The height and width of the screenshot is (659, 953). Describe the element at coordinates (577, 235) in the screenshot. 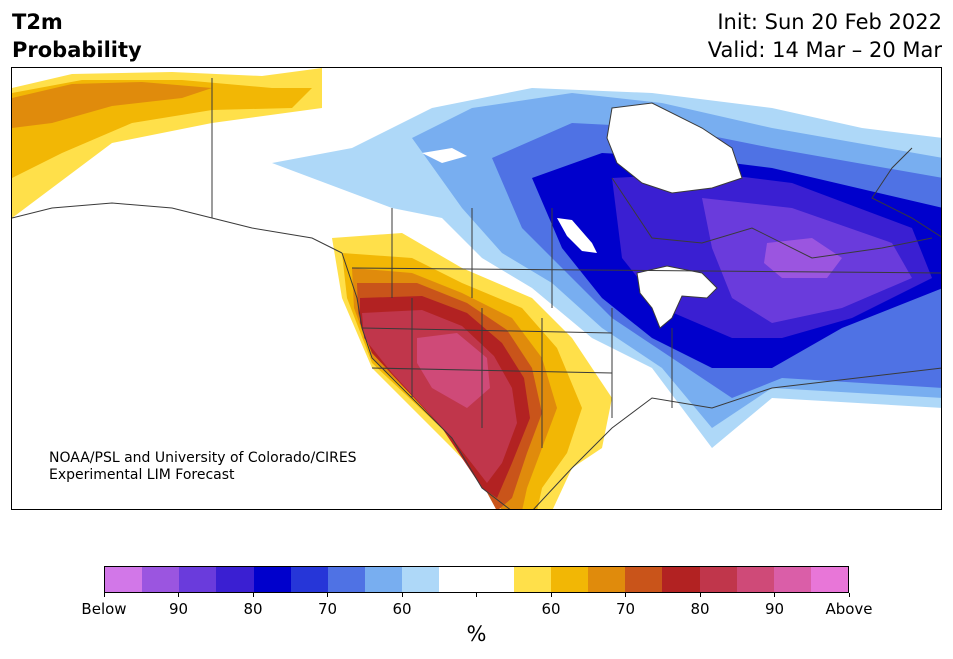

I see `lake-winnipeg` at that location.